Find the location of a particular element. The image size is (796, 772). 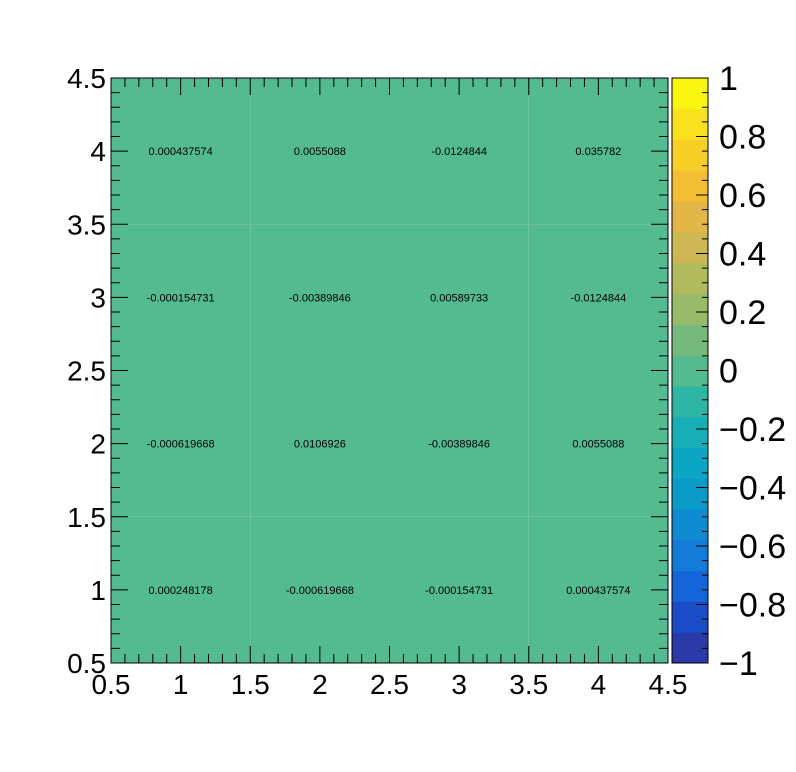

y-tick-label: 2.5 is located at coordinates (86, 371).